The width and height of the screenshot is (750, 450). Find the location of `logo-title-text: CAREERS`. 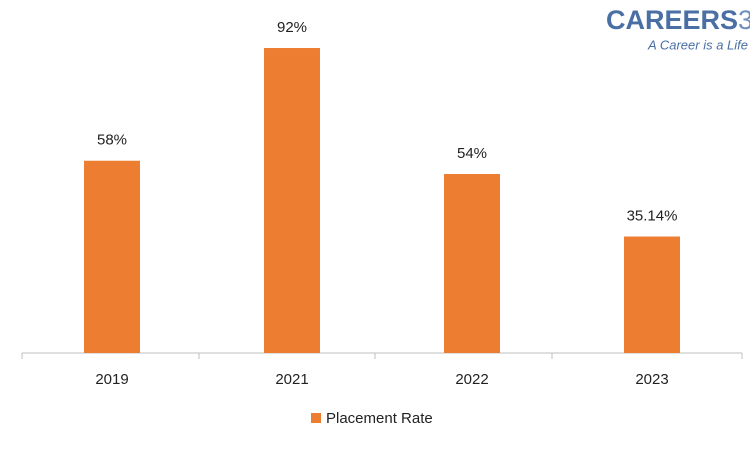

logo-title-text: CAREERS is located at coordinates (672, 20).